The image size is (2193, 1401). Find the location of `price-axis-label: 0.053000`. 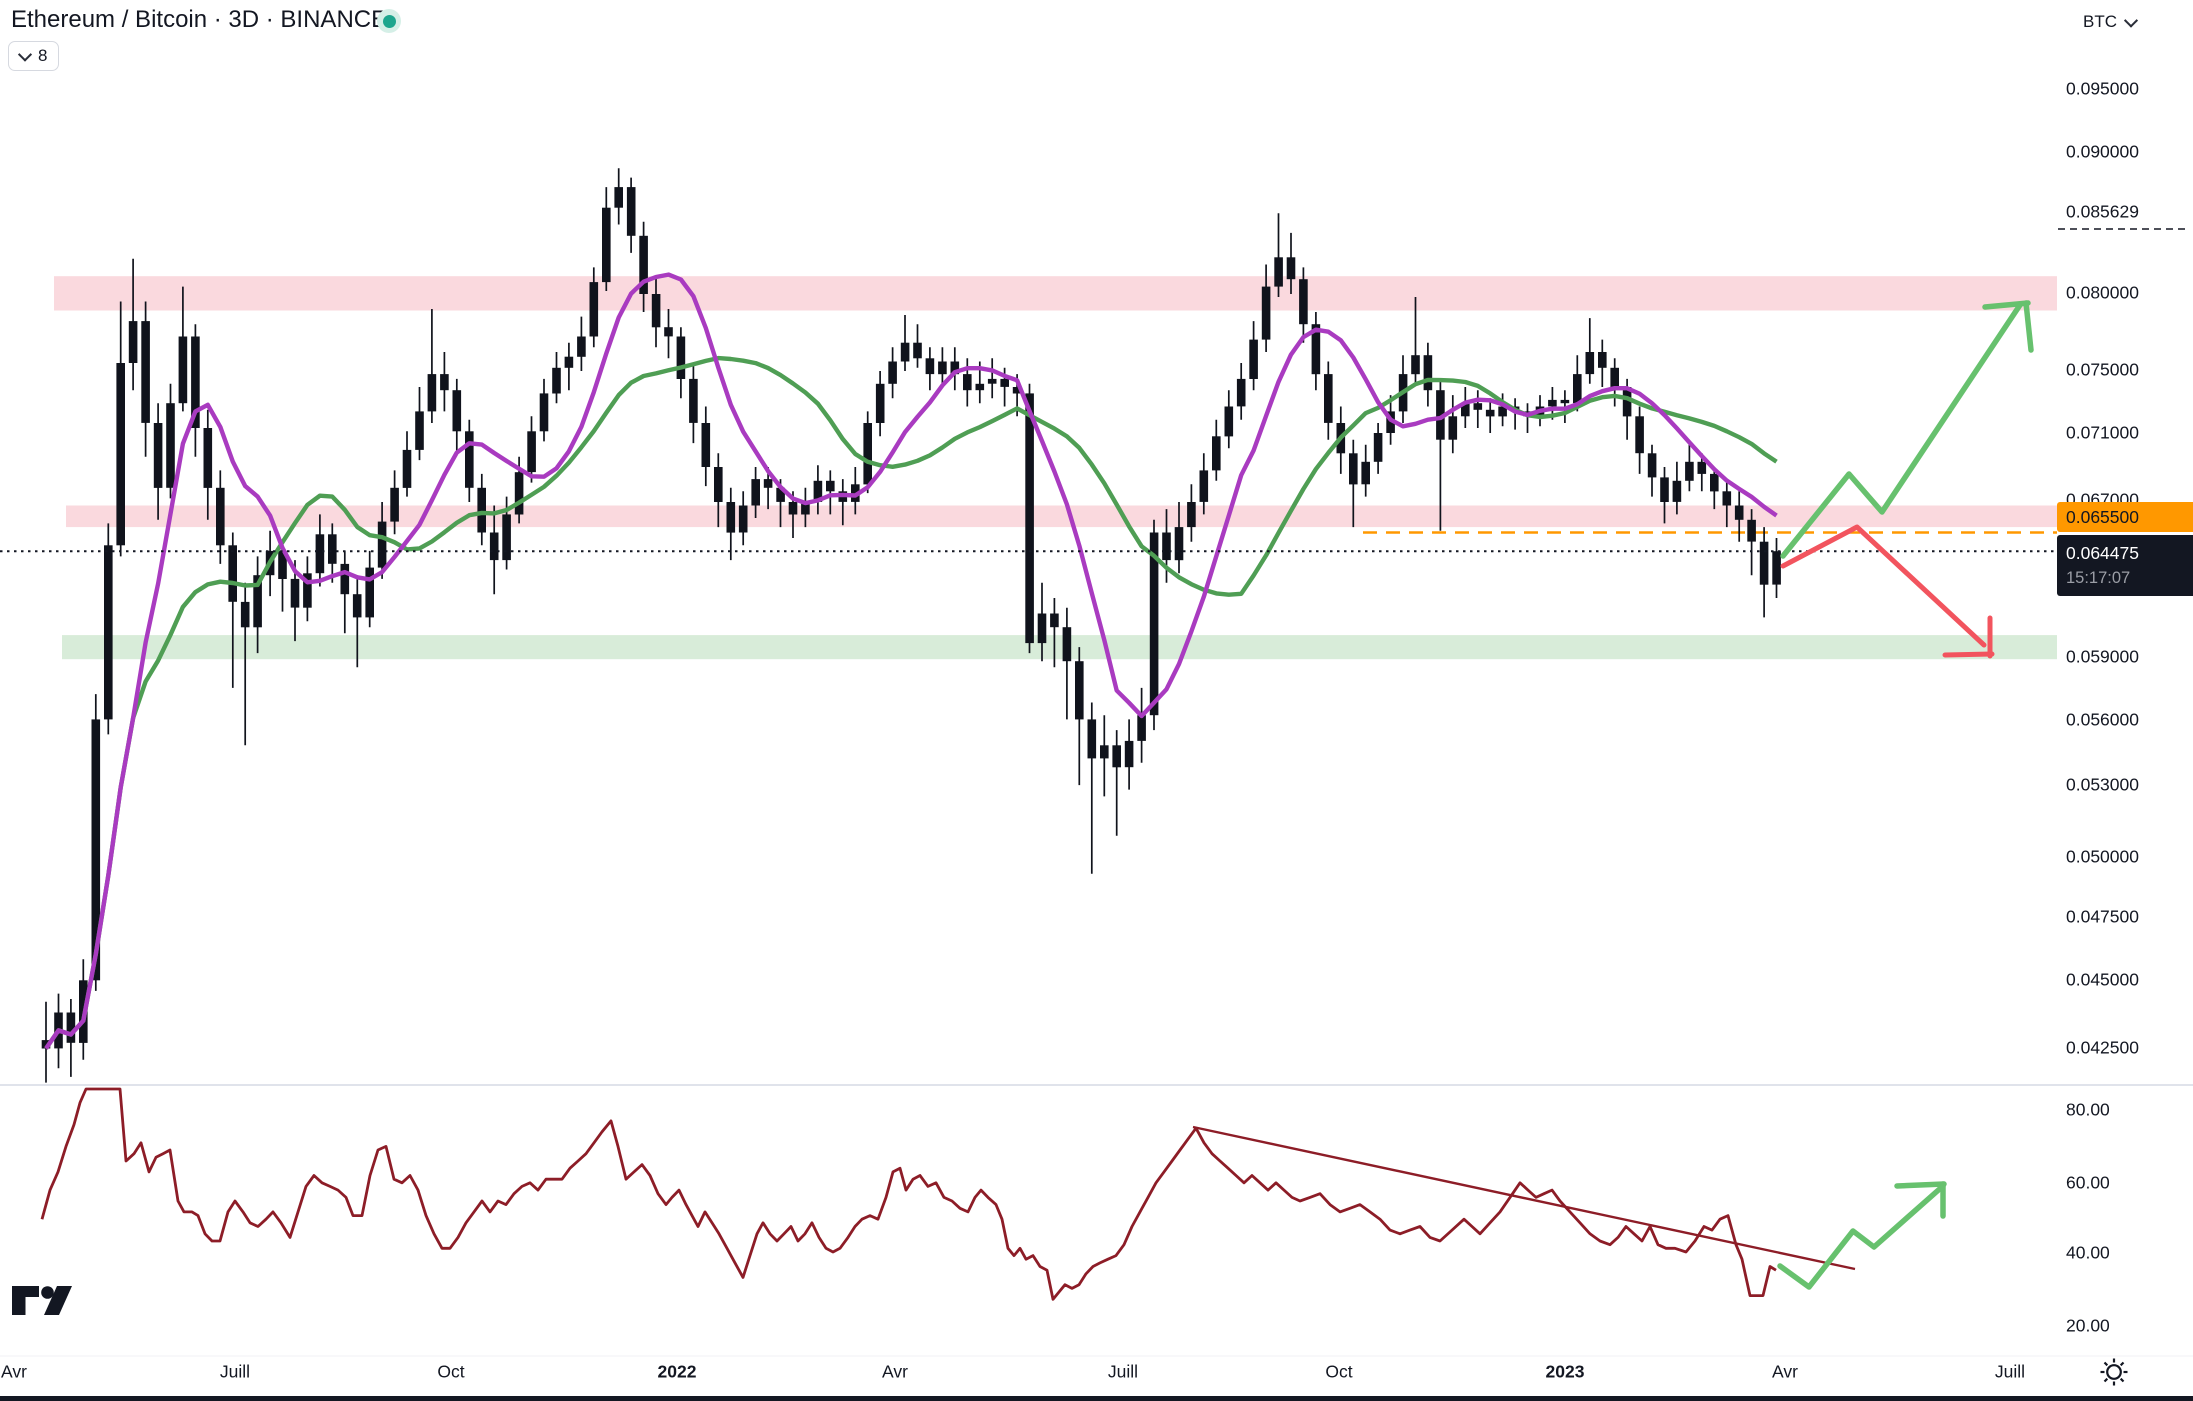

price-axis-label: 0.053000 is located at coordinates (2102, 784).